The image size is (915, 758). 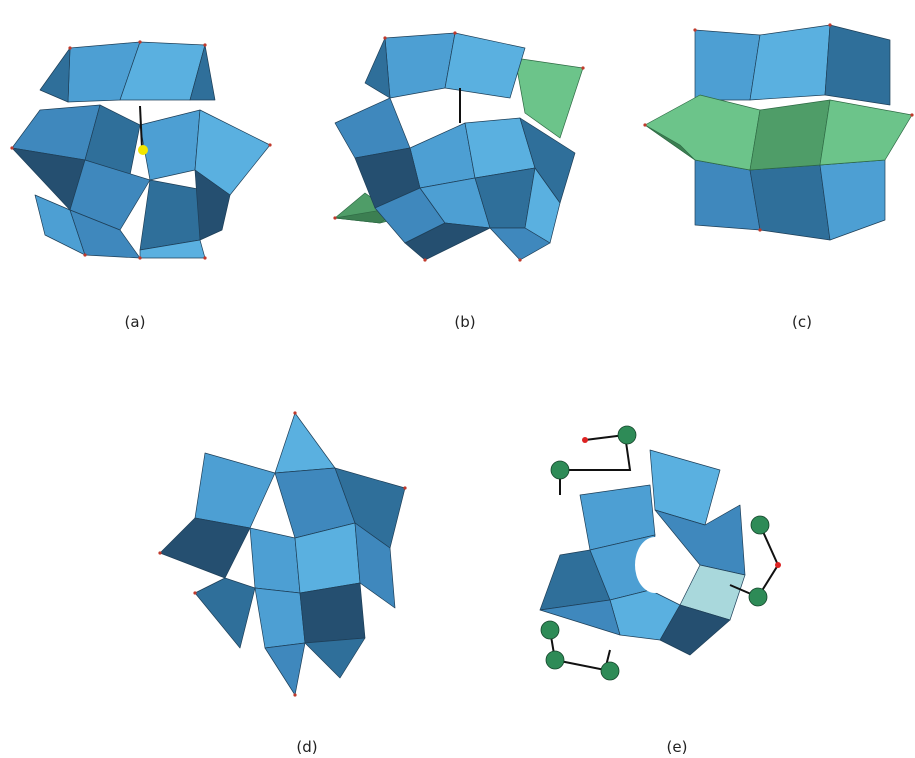 I want to click on structure-panel-c, so click(x=777, y=135).